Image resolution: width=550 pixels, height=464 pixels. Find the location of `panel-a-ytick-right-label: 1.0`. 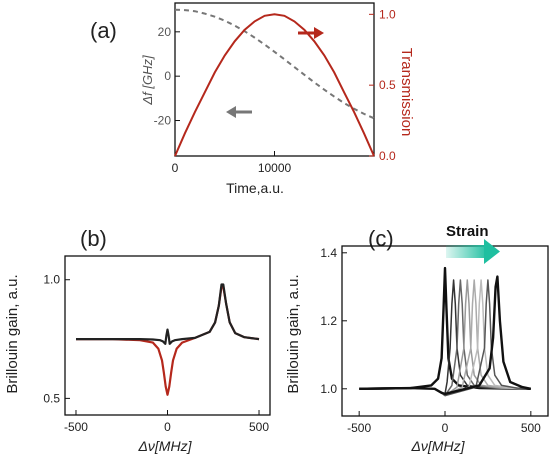

panel-a-ytick-right-label: 1.0 is located at coordinates (387, 14).